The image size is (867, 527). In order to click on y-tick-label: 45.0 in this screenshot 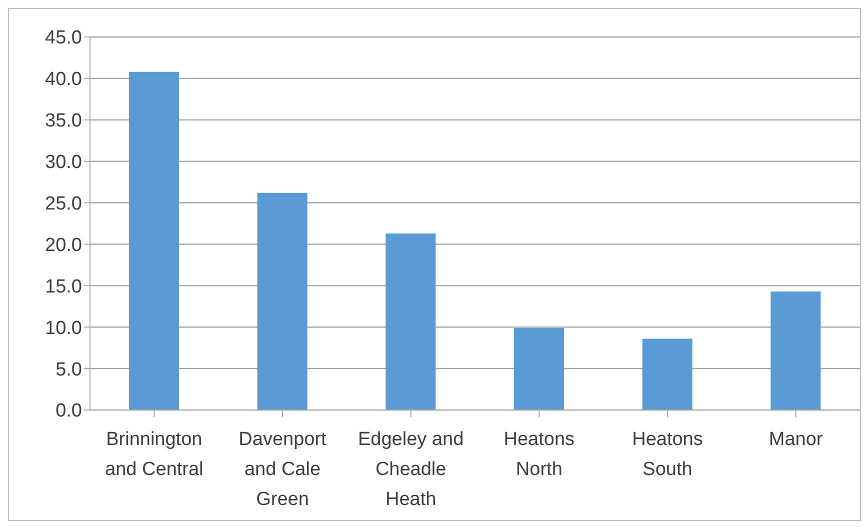, I will do `click(63, 38)`.